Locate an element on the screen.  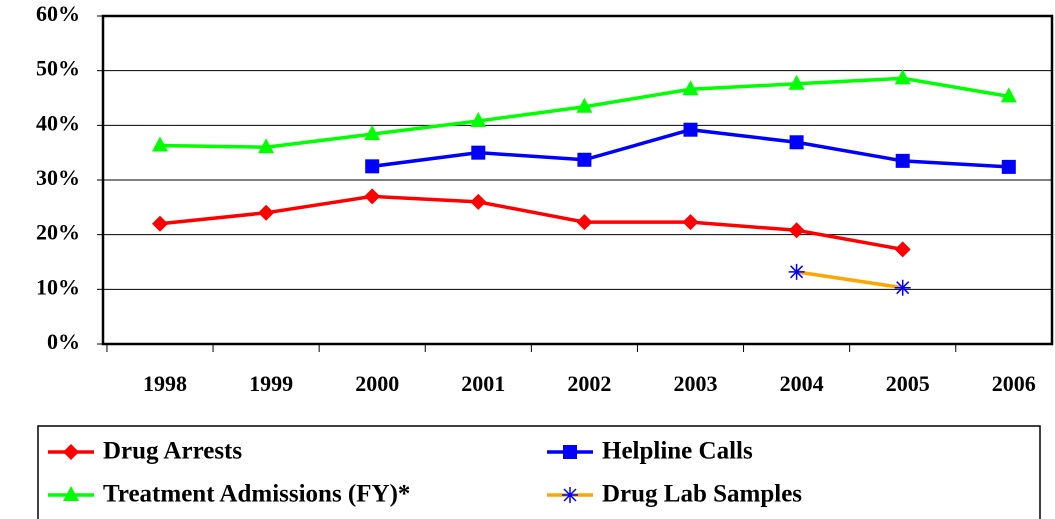
x-tick-label: 2004 is located at coordinates (802, 383).